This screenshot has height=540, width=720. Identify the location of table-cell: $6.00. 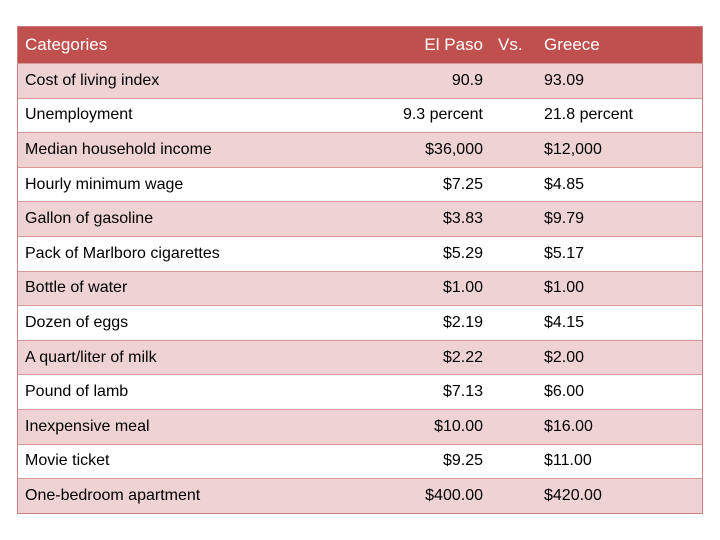
(564, 392).